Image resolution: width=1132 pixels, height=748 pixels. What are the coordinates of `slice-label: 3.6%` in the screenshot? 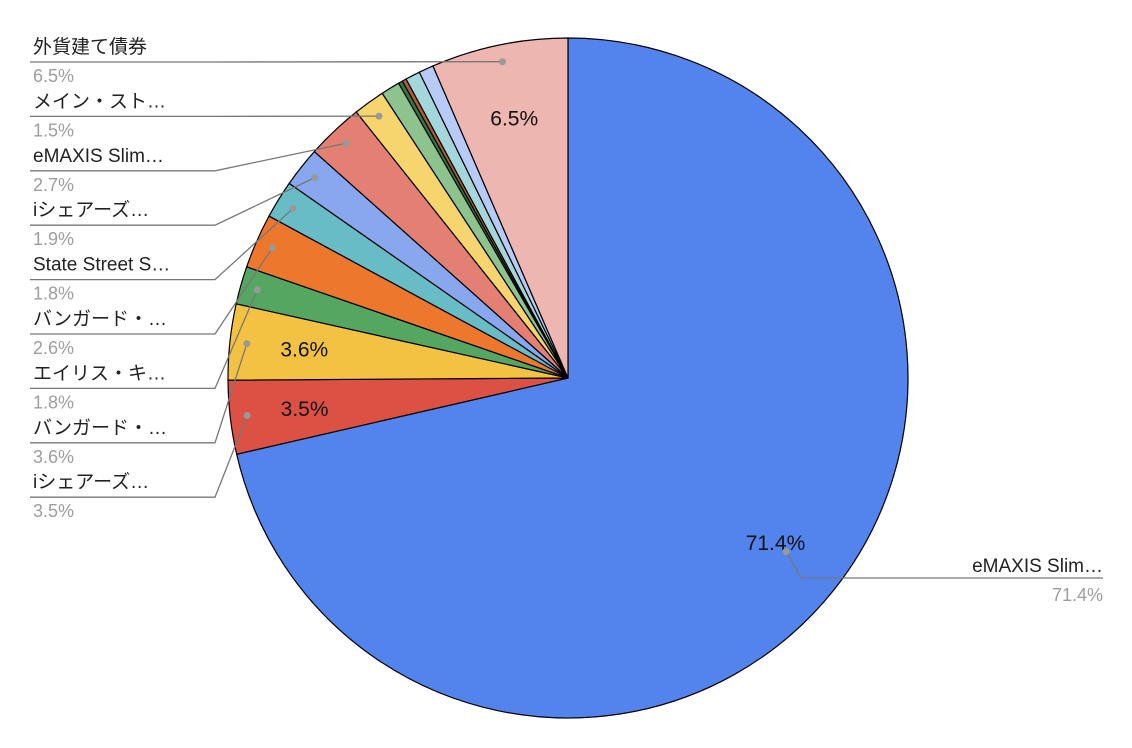 It's located at (304, 350).